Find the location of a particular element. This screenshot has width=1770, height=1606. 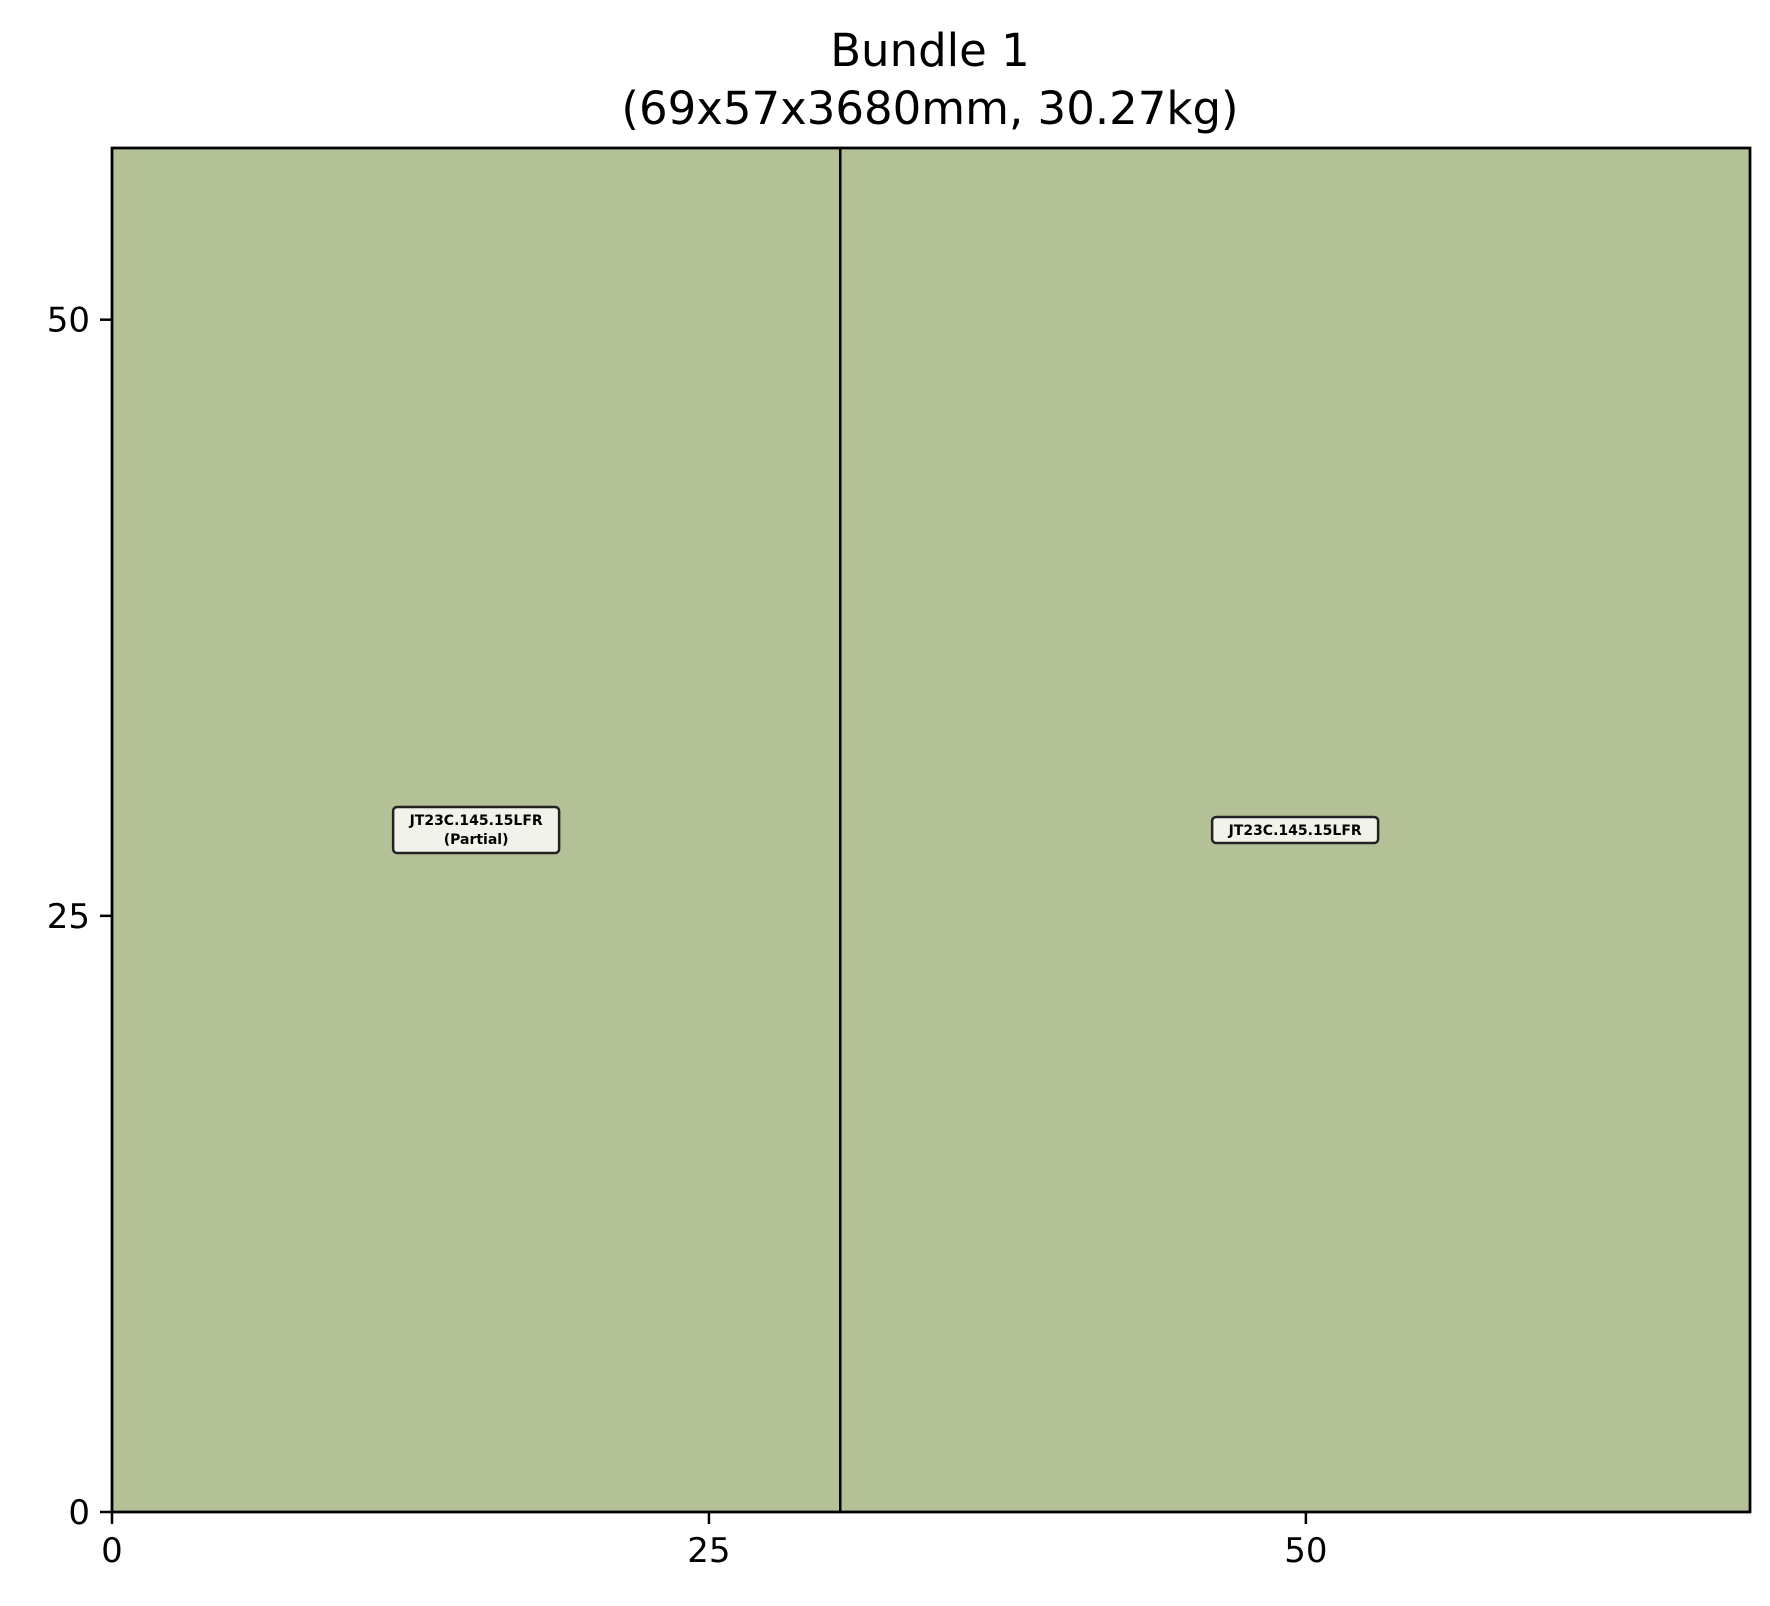

chart-subtitle: (69x57x3680mm, 30.27kg) is located at coordinates (929, 108).